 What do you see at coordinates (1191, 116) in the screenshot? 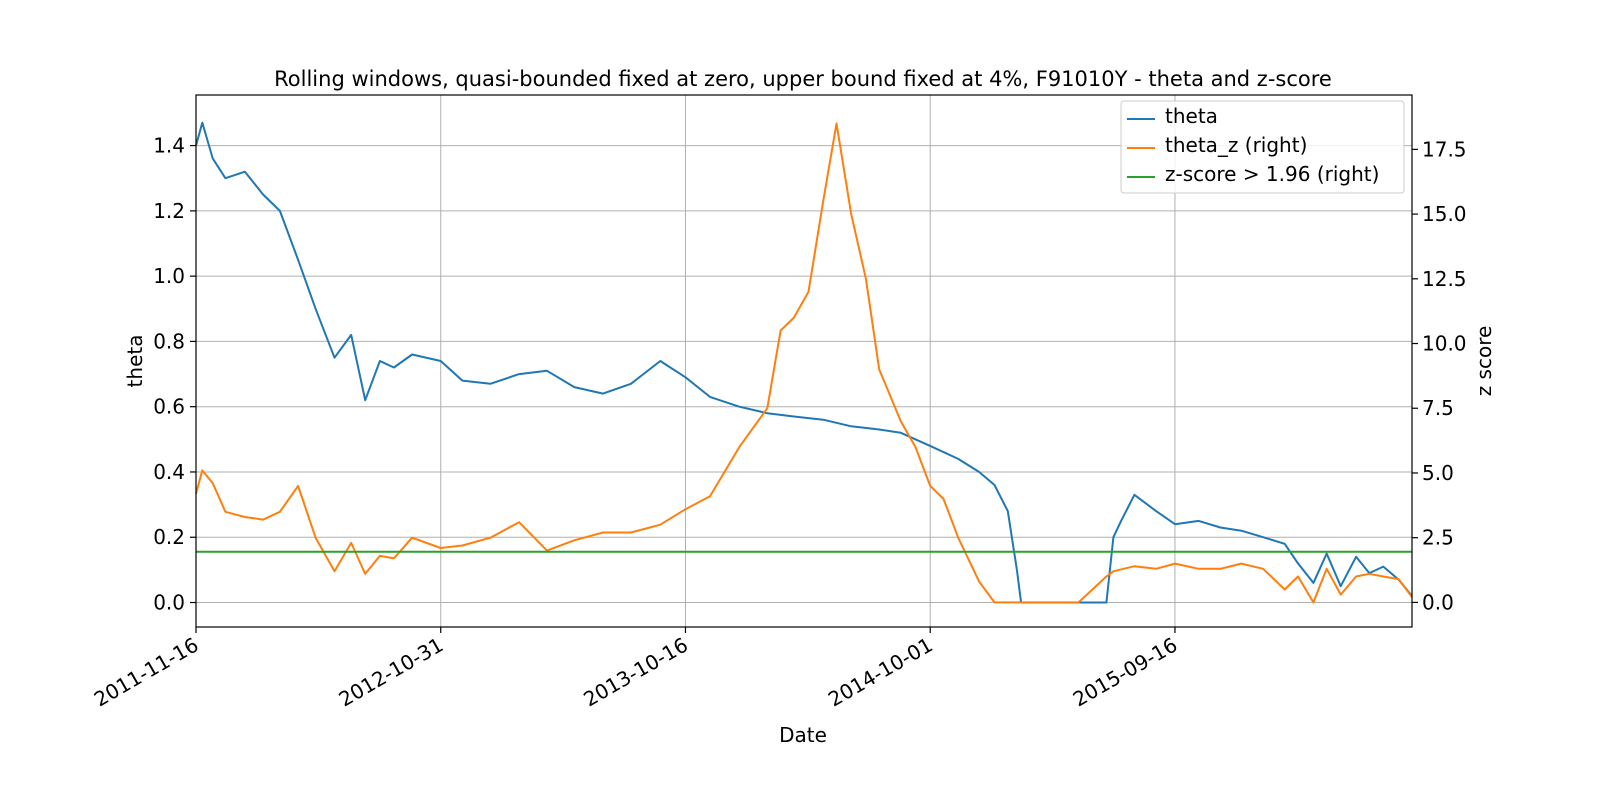
I see `legend-entry: theta` at bounding box center [1191, 116].